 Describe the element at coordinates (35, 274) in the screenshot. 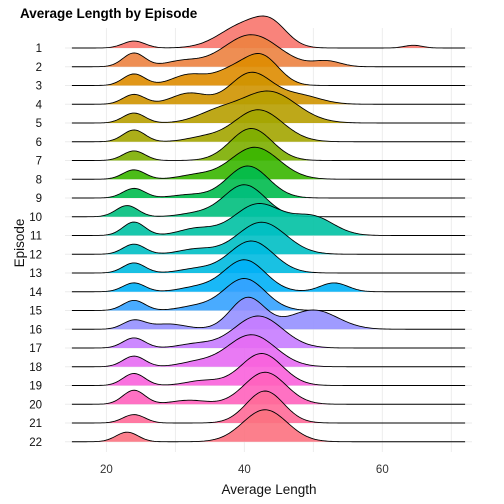

I see `y-tick-label: 13` at that location.